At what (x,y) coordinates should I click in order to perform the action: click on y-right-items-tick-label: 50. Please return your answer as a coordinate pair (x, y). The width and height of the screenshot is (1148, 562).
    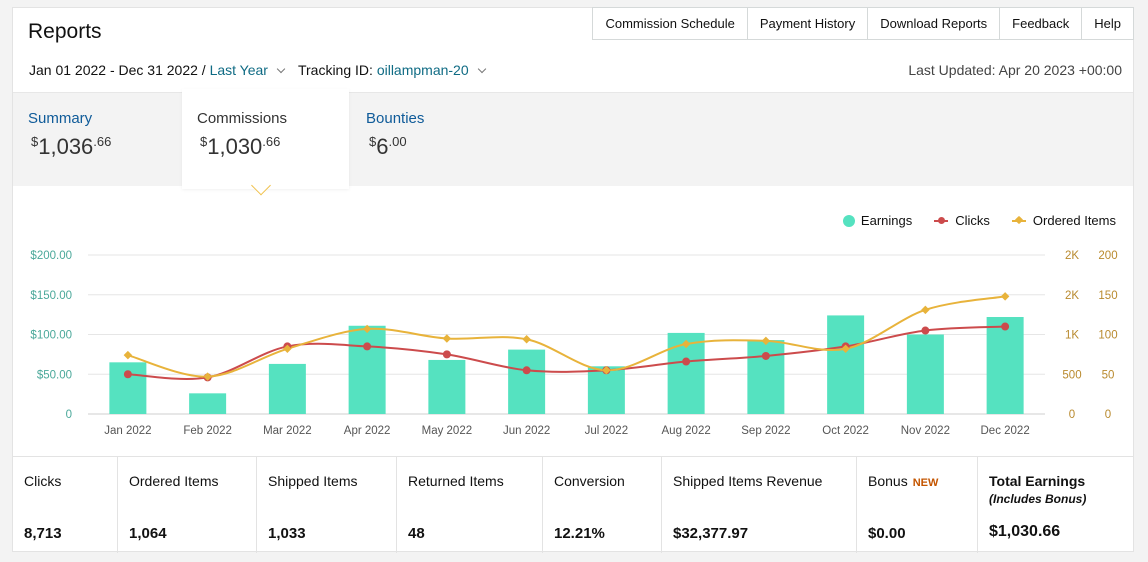
    Looking at the image, I should click on (1108, 375).